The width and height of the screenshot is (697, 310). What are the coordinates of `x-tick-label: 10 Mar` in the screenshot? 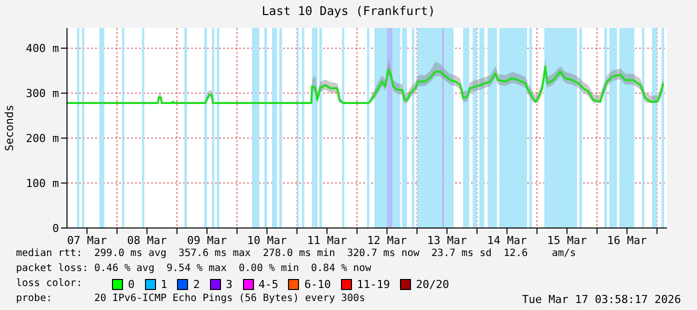 It's located at (267, 240).